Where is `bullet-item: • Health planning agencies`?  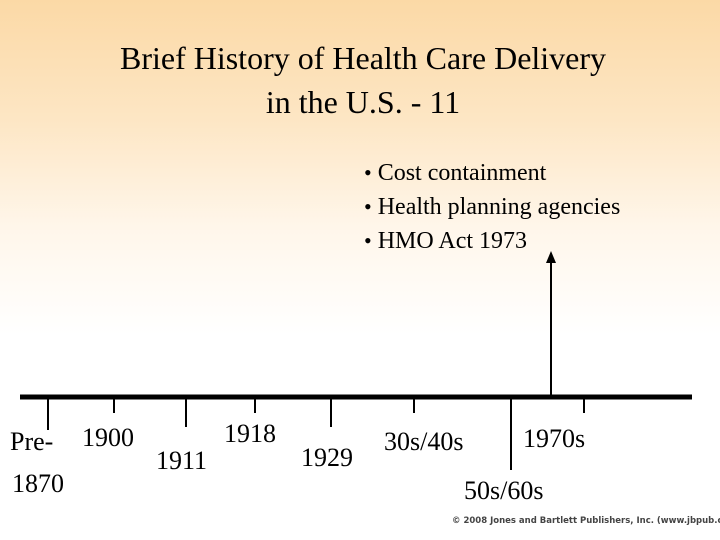 bullet-item: • Health planning agencies is located at coordinates (492, 207).